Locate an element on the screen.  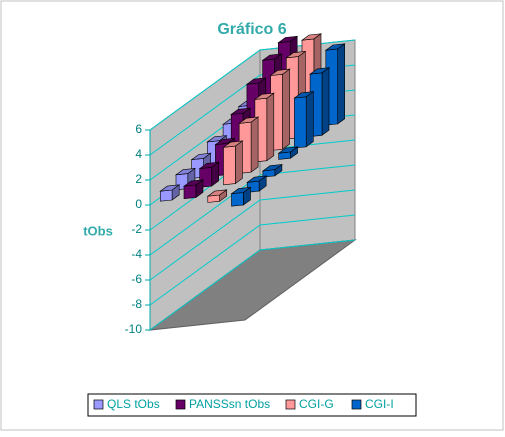
legend-label: QLS tObs is located at coordinates (133, 404).